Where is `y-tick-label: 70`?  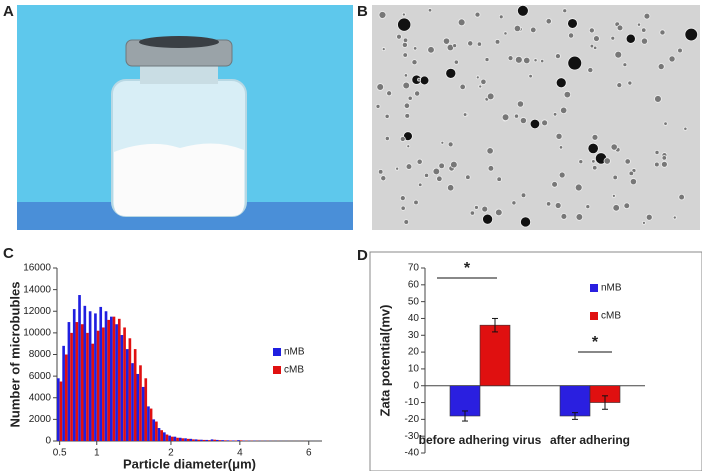
y-tick-label: 70 is located at coordinates (414, 268).